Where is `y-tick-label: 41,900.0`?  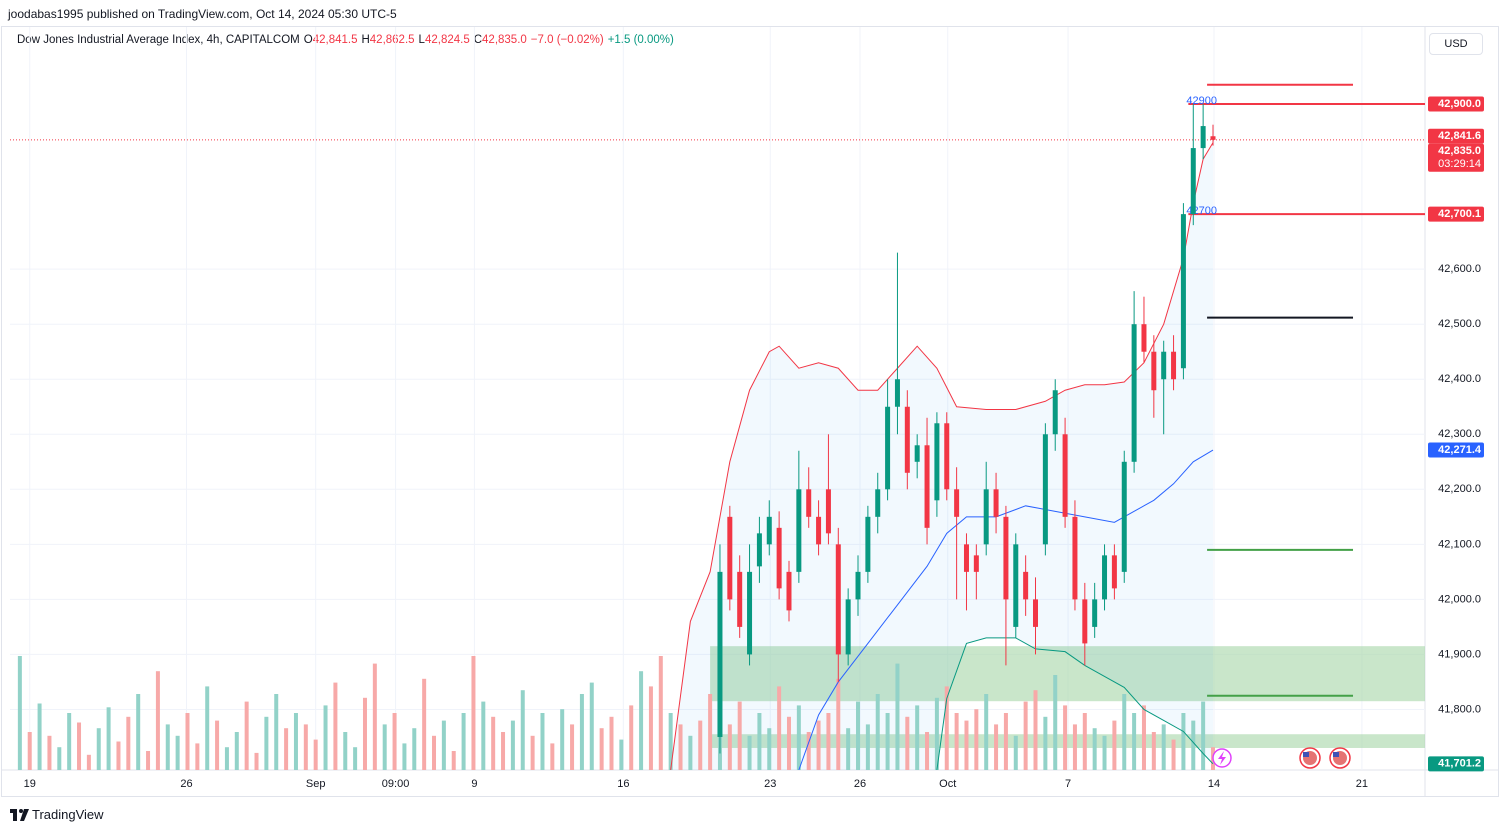
y-tick-label: 41,900.0 is located at coordinates (1459, 654).